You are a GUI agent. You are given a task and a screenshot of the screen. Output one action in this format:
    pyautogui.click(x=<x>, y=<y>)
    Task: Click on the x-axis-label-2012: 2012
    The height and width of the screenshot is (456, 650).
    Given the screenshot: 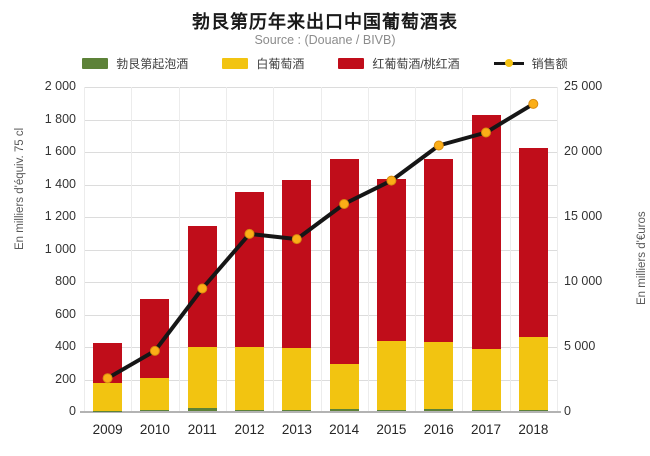 What is the action you would take?
    pyautogui.click(x=249, y=429)
    